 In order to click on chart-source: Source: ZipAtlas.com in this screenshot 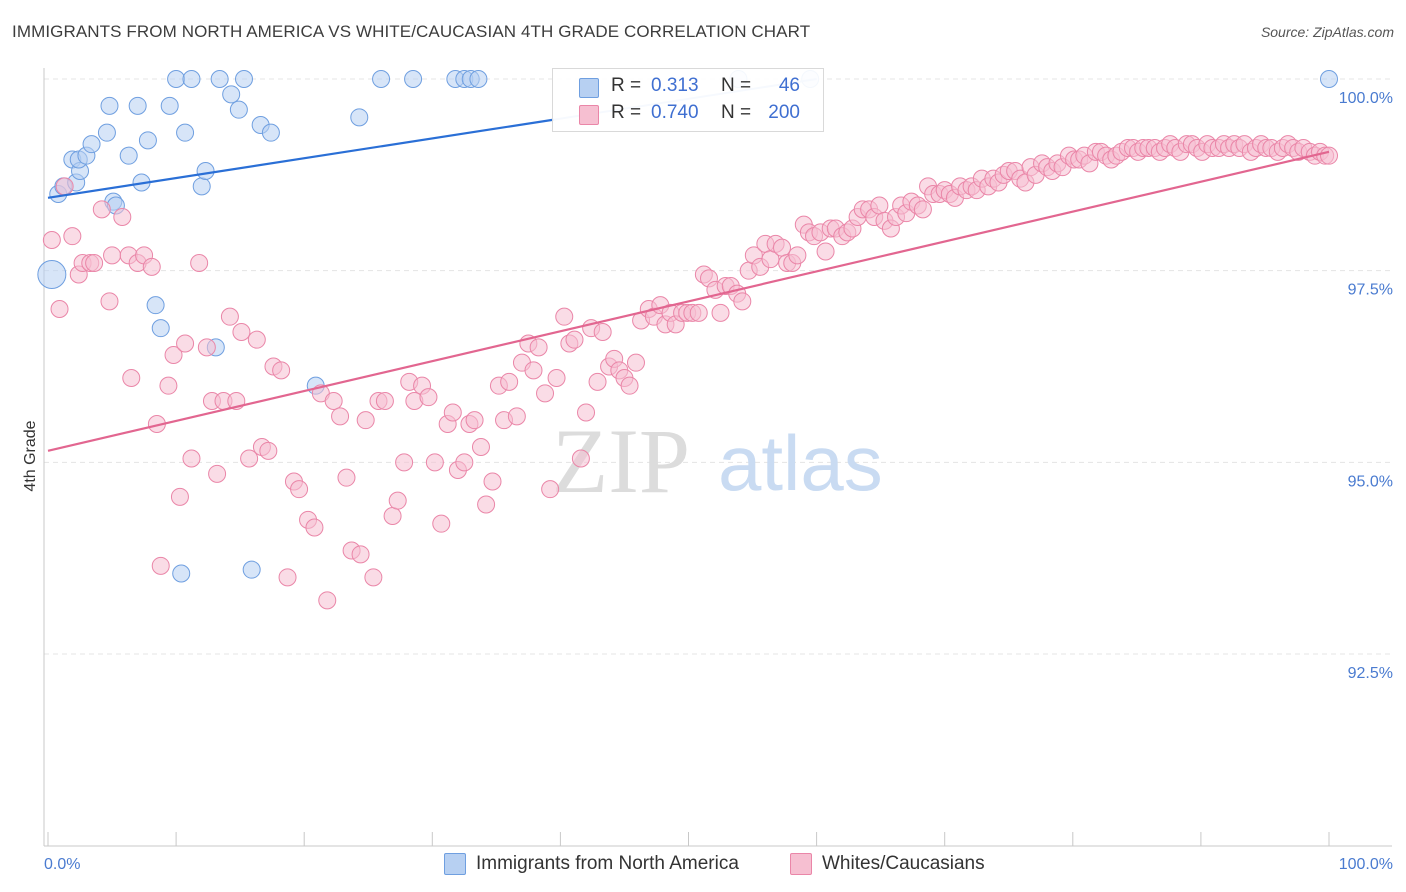, I will do `click(1327, 32)`.